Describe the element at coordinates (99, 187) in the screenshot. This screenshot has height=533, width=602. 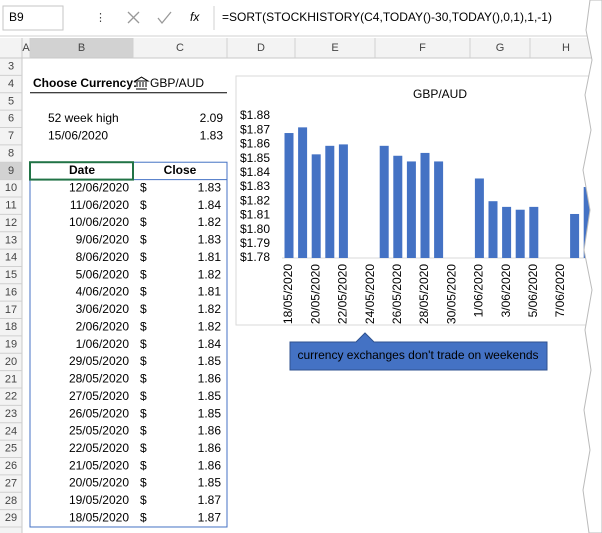
I see `date-cell: 12/06/2020` at that location.